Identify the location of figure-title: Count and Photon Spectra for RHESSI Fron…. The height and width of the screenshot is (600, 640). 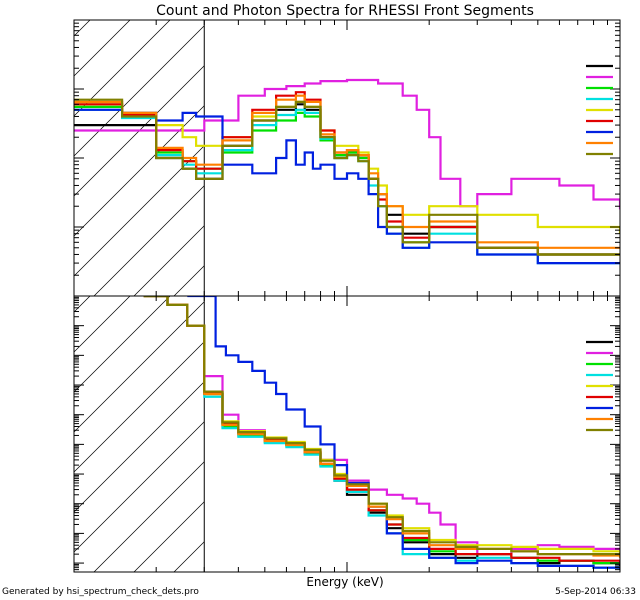
(345, 11).